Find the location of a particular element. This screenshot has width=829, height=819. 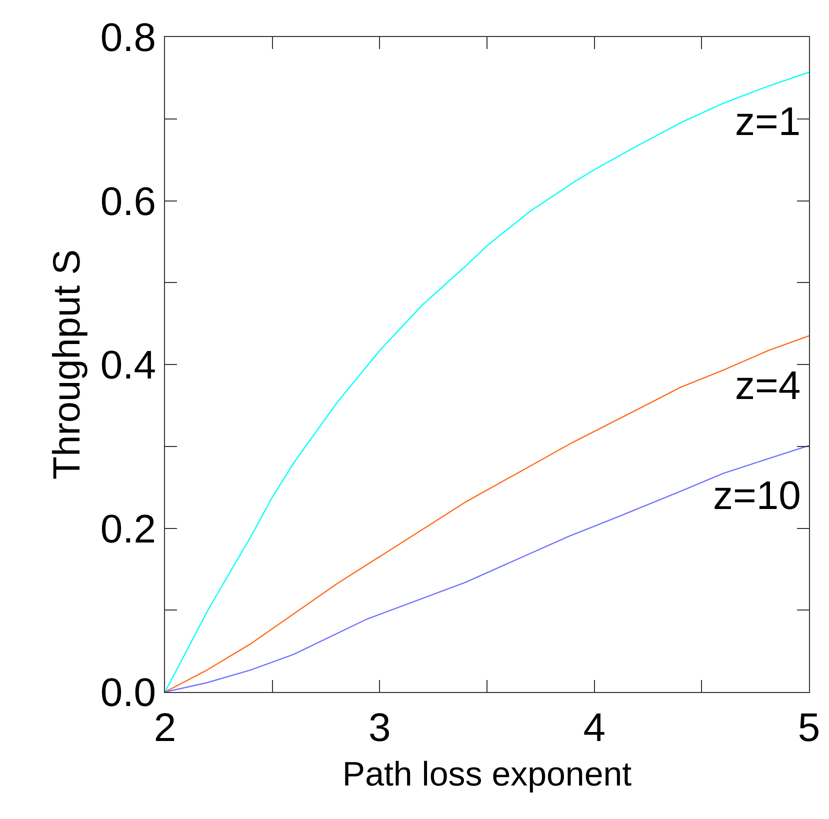

y-tick-label: 0.6 is located at coordinates (128, 202).